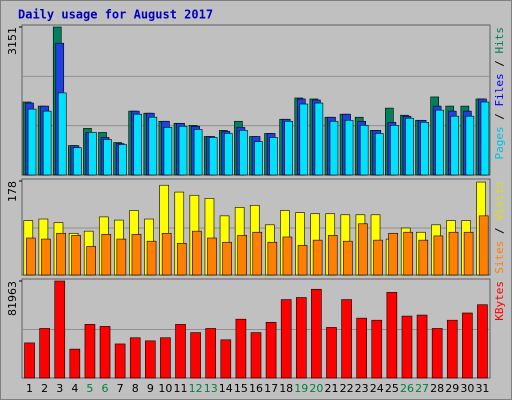  What do you see at coordinates (196, 388) in the screenshot?
I see `x-tick-label: 12` at bounding box center [196, 388].